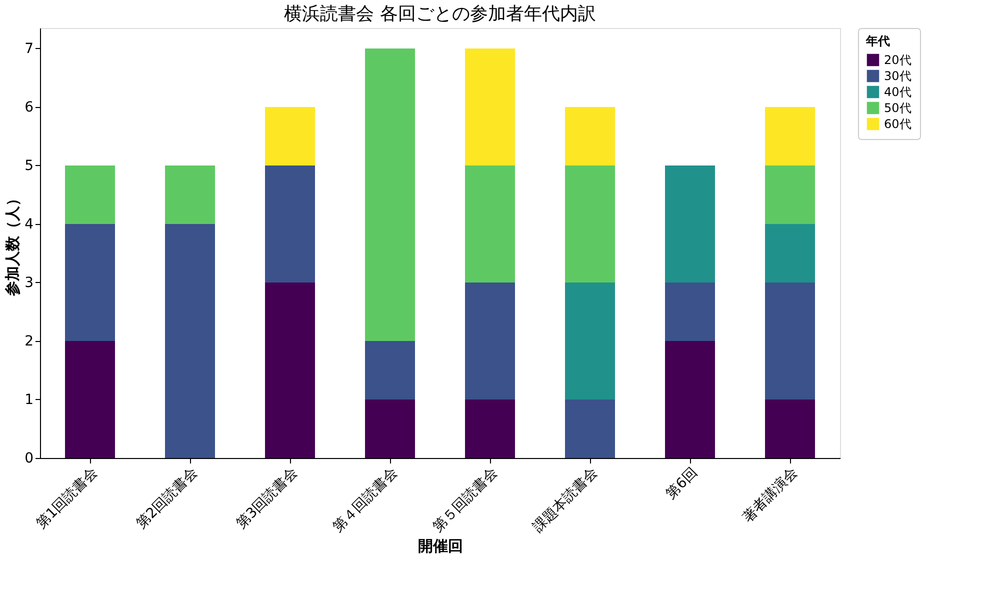  Describe the element at coordinates (29, 341) in the screenshot. I see `y-tick-label: 2` at that location.